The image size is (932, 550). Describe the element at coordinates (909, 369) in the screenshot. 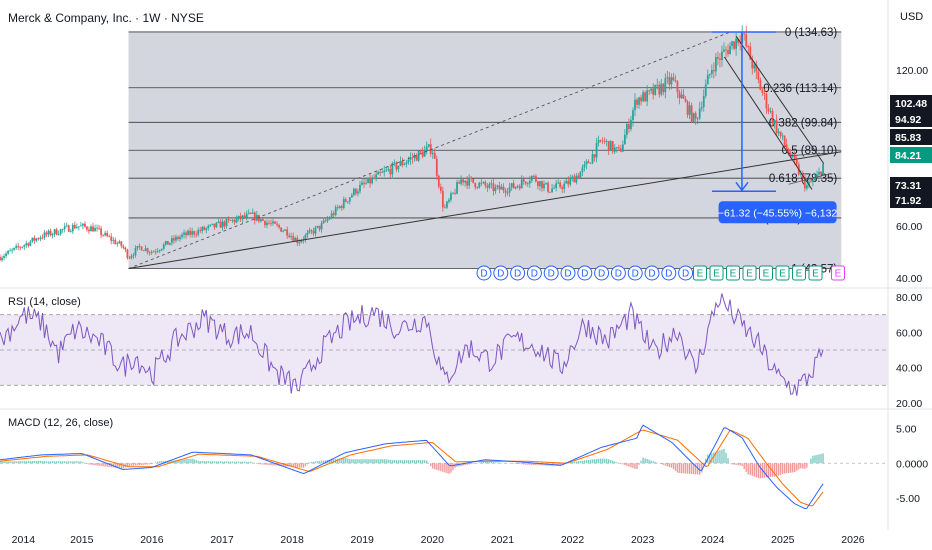

I see `rsi-tick-label: 40.00` at that location.